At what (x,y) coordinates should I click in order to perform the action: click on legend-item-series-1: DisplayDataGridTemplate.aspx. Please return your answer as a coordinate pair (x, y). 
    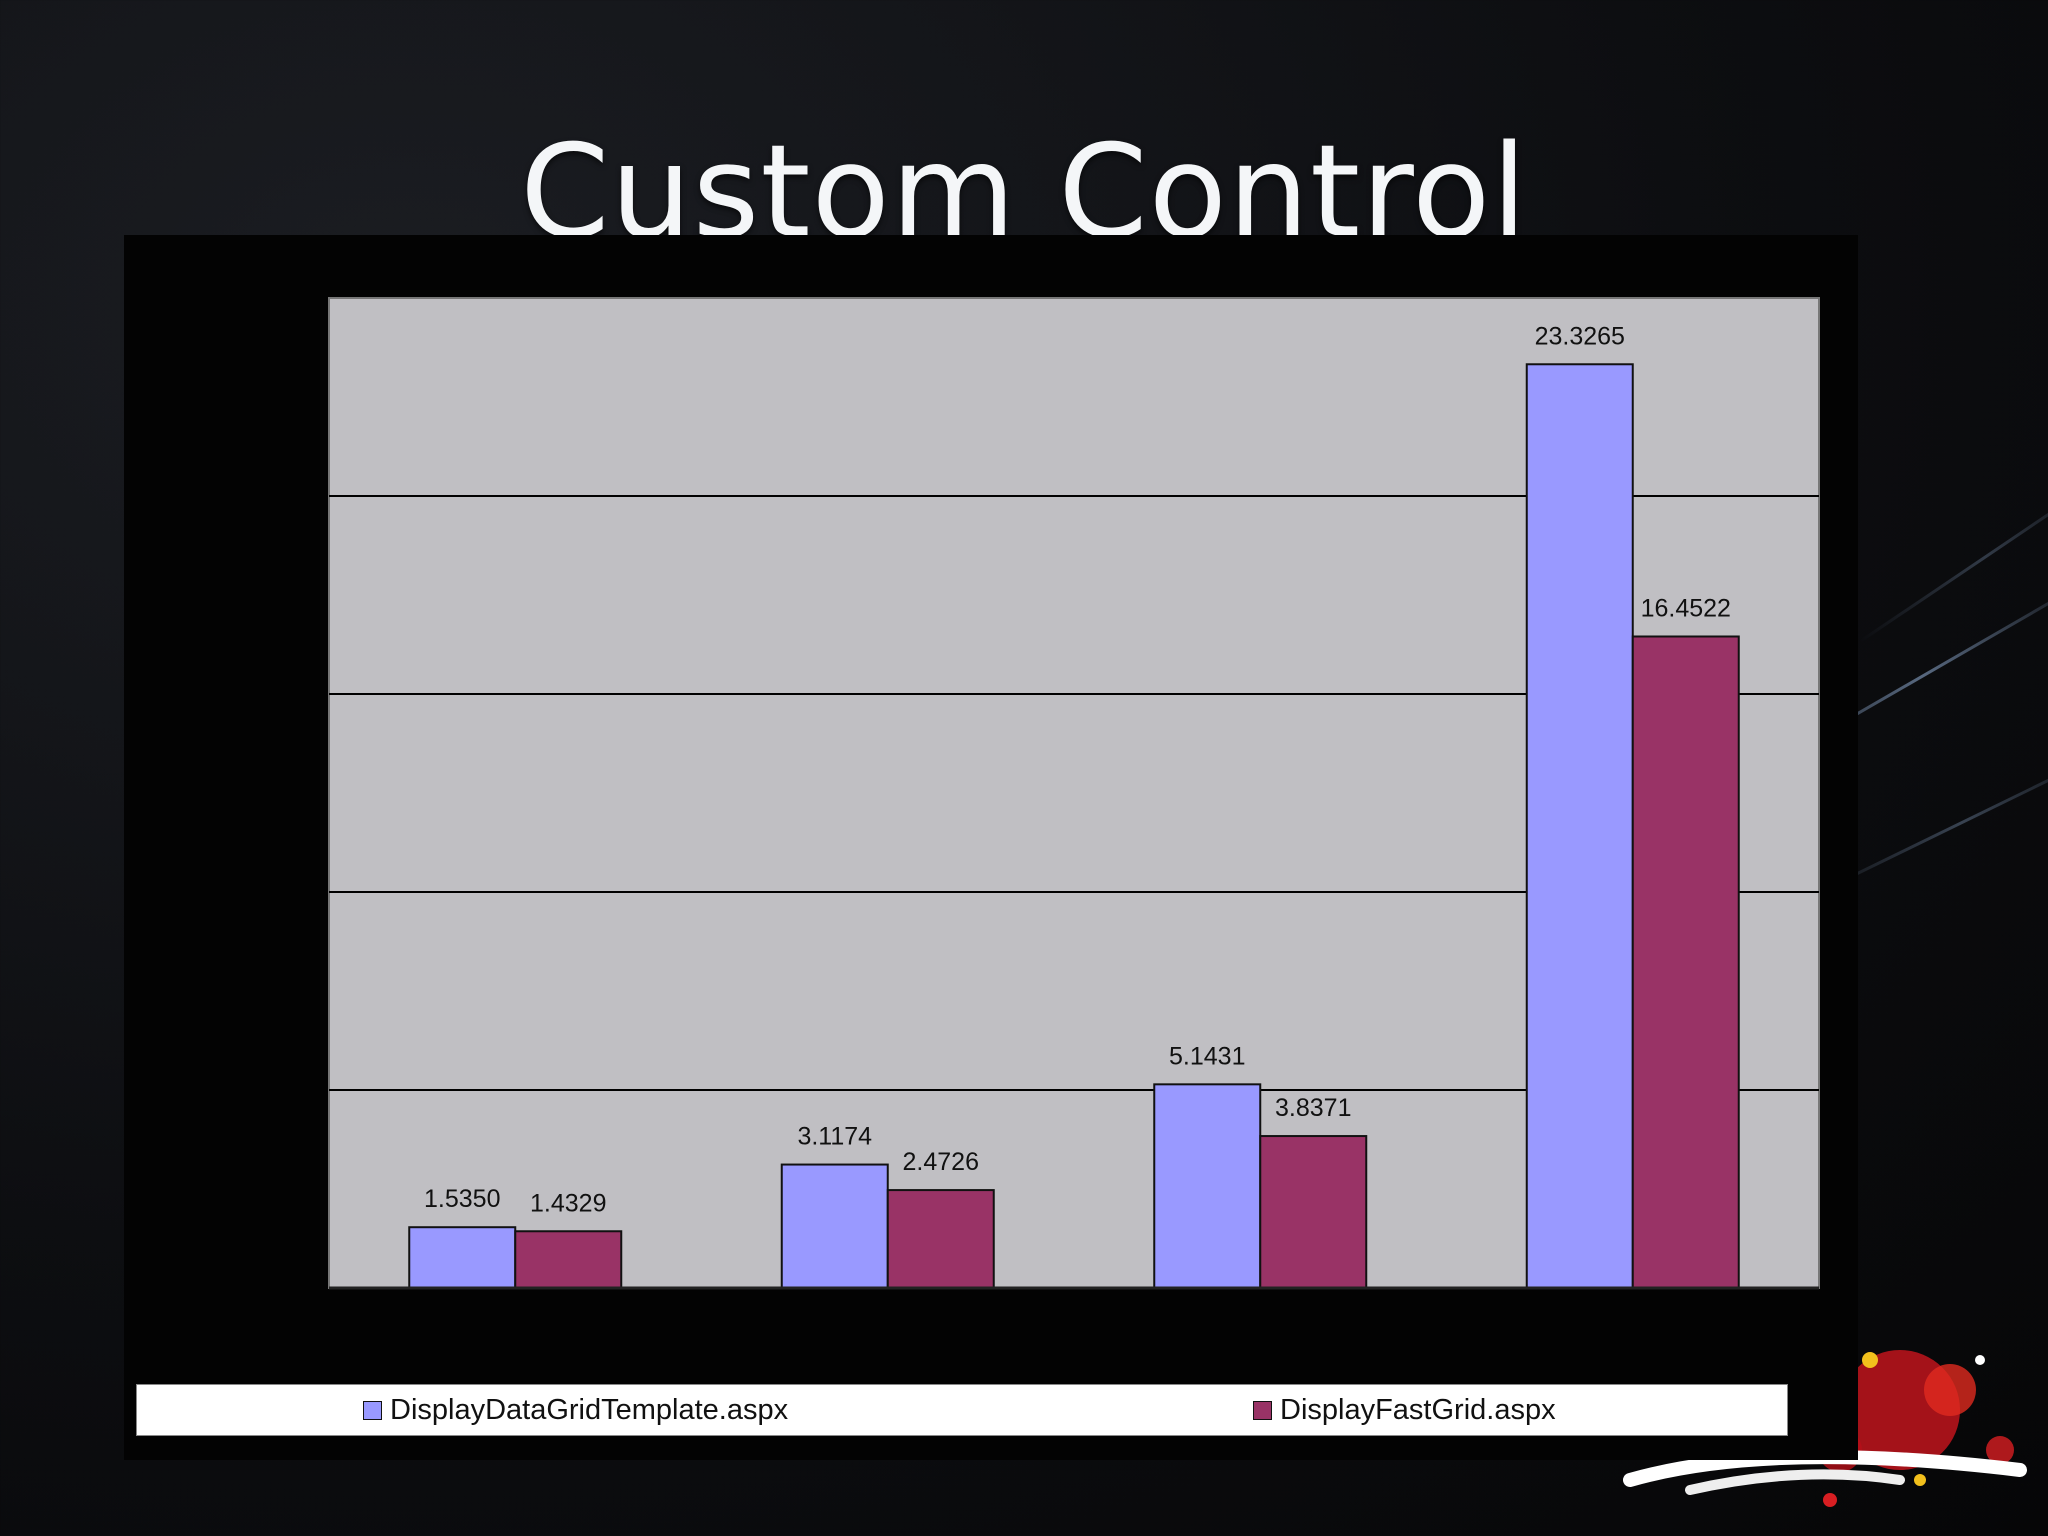
    Looking at the image, I should click on (575, 1410).